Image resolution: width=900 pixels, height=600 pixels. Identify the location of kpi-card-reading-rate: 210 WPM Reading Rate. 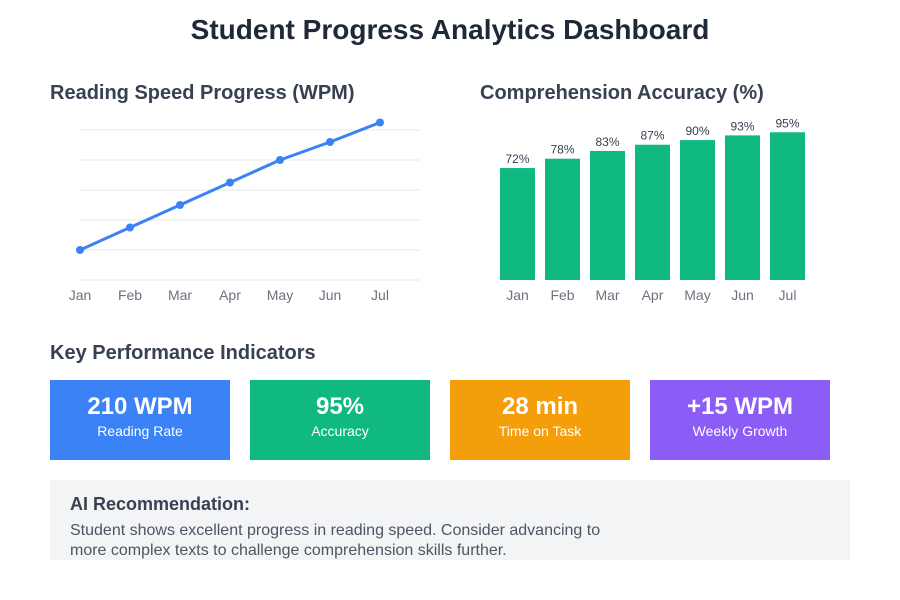
(140, 420).